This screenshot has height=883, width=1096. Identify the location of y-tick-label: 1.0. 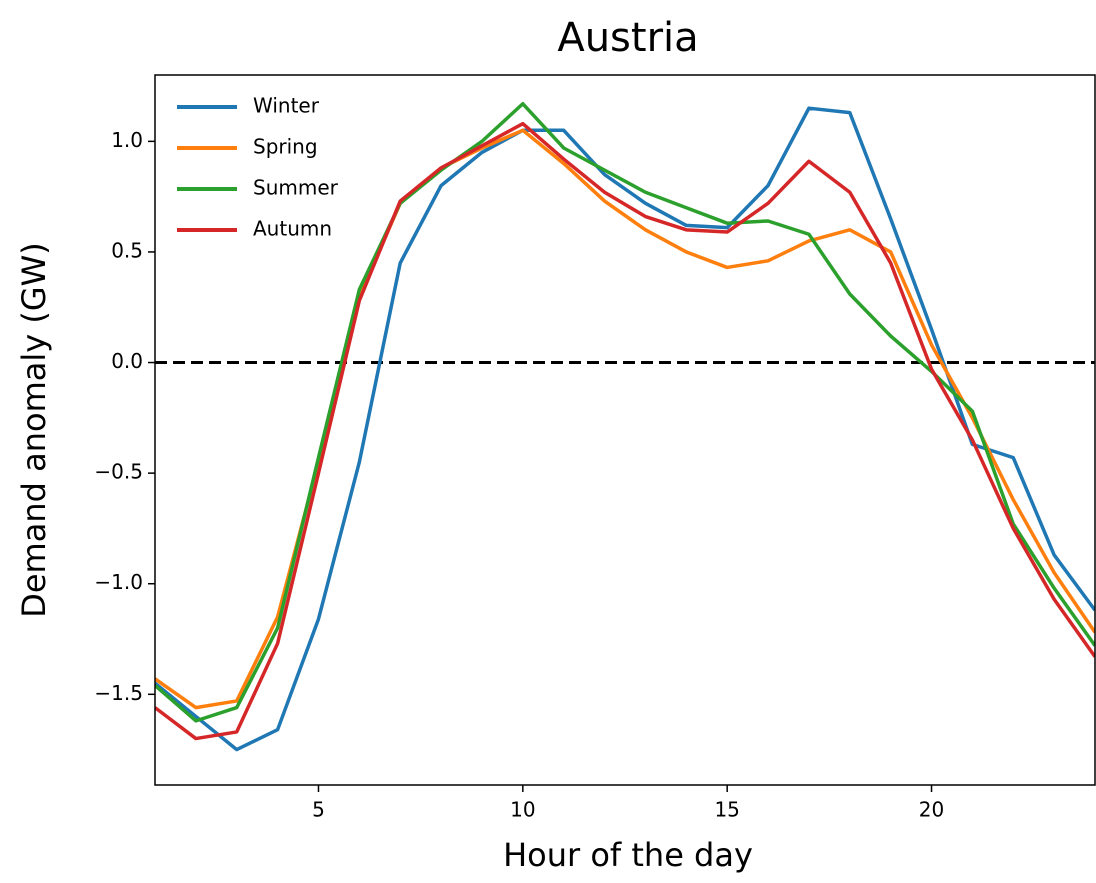
(127, 140).